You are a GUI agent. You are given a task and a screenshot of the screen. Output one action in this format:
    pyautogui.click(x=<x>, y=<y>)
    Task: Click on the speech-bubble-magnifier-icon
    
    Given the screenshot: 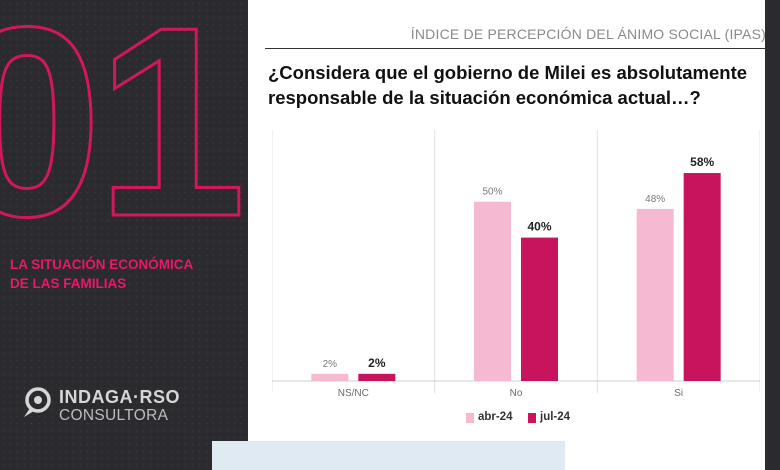 What is the action you would take?
    pyautogui.click(x=37, y=402)
    